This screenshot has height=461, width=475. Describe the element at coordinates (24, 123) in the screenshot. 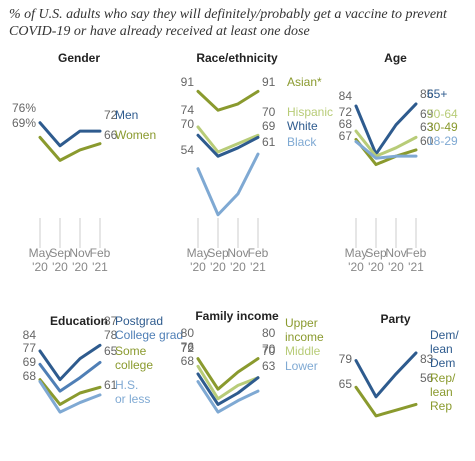

I see `start-value-label: 69%` at that location.